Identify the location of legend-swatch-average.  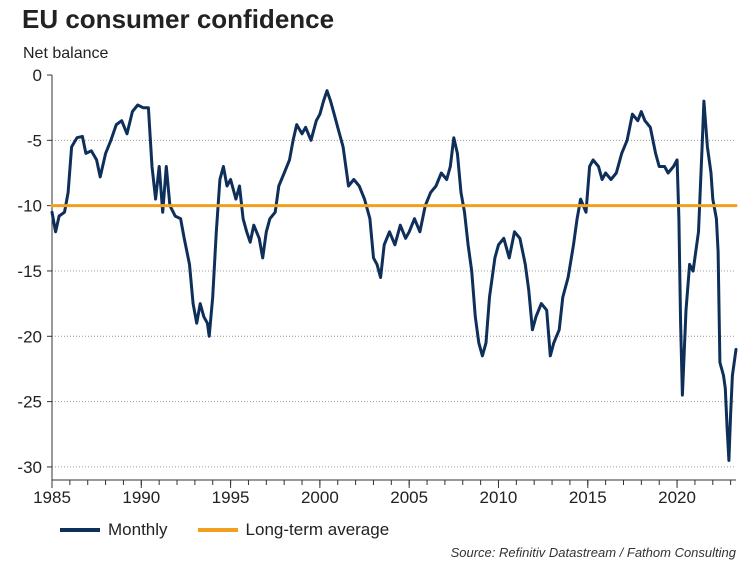
(217, 530).